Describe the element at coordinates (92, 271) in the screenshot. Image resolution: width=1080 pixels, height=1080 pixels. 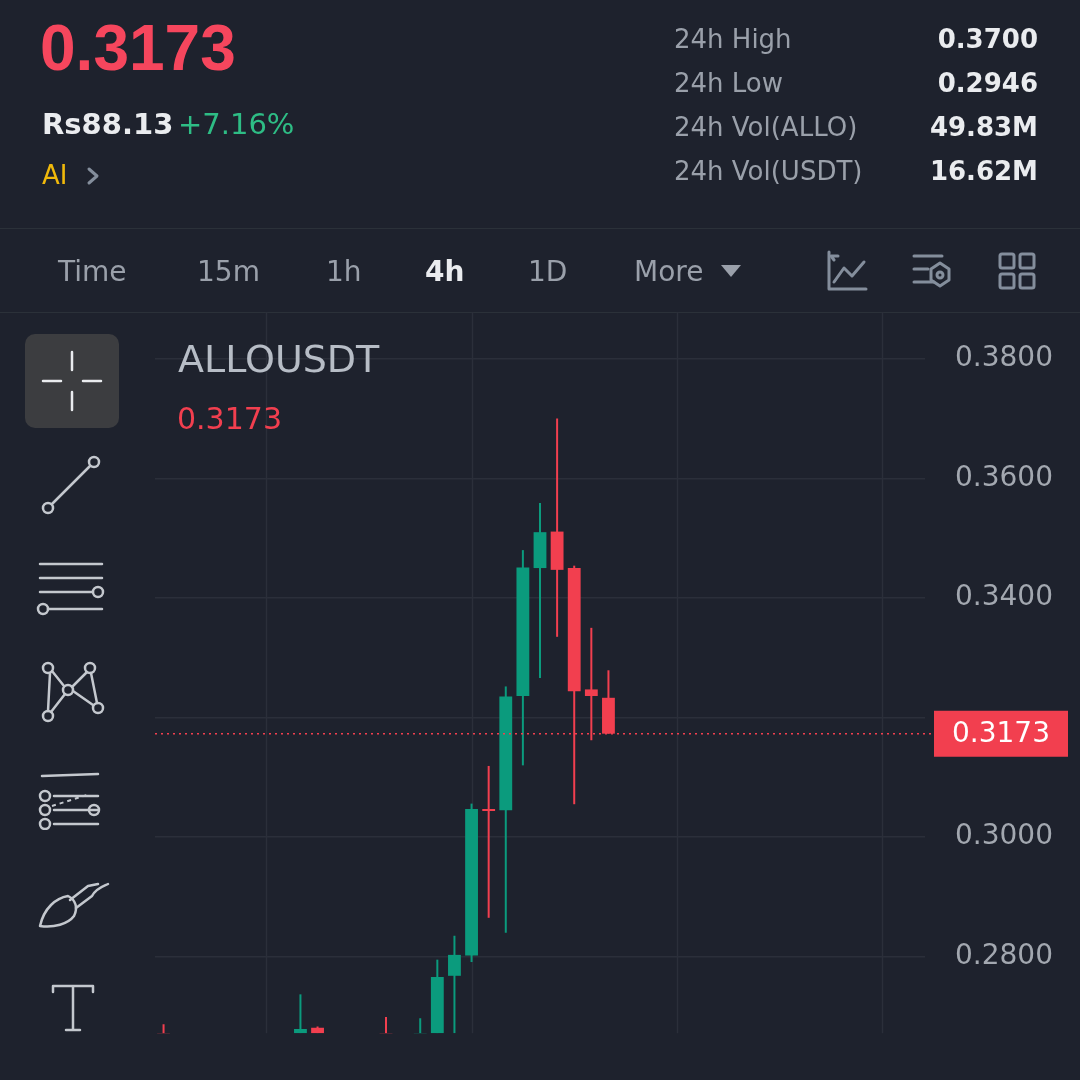
I see `text: Time` at that location.